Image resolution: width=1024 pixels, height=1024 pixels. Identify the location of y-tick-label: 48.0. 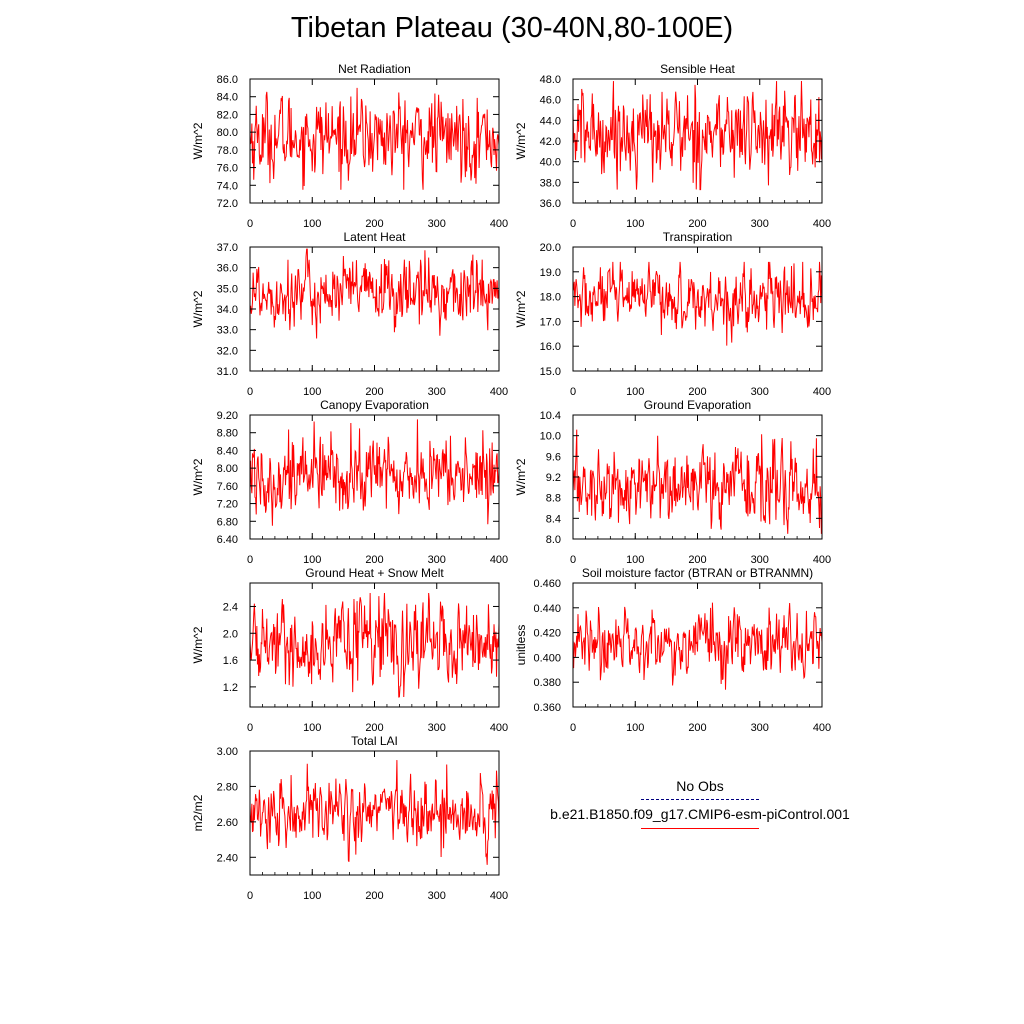
(550, 80).